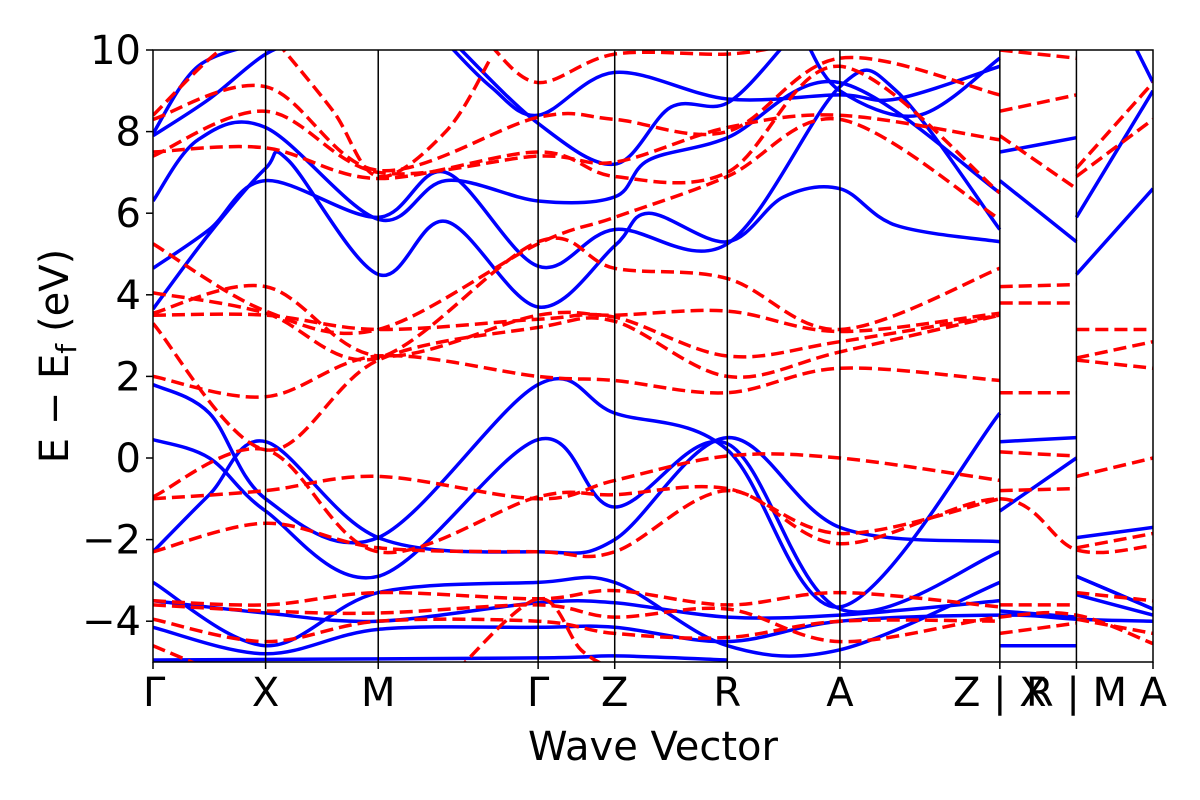 The image size is (1200, 800). What do you see at coordinates (1000, 693) in the screenshot?
I see `x-tick-label: Z | X` at bounding box center [1000, 693].